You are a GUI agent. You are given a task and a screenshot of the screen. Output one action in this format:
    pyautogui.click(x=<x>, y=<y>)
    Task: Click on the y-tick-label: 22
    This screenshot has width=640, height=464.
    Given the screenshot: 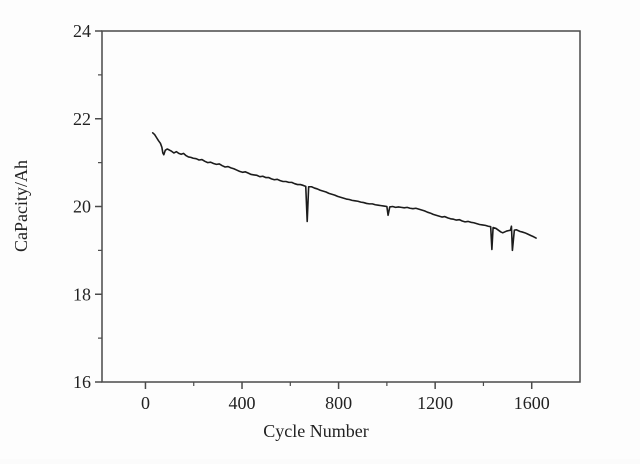 What is the action you would take?
    pyautogui.click(x=82, y=119)
    